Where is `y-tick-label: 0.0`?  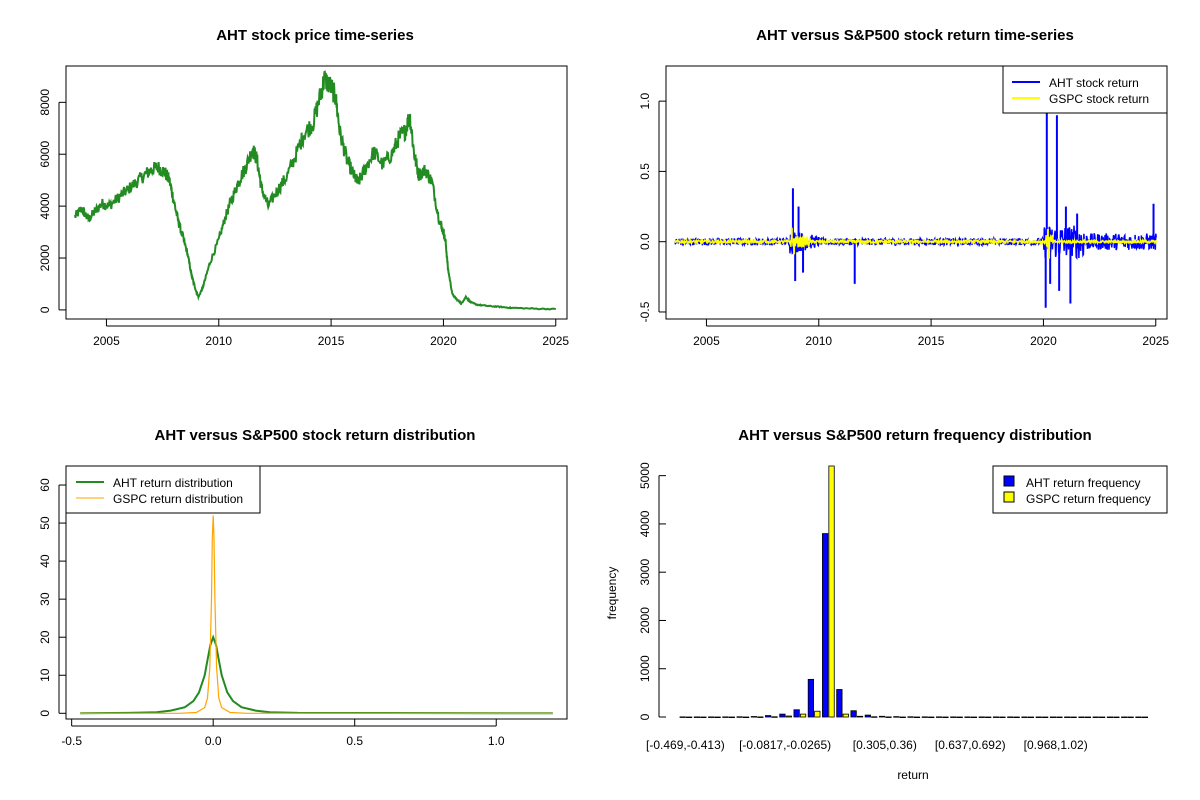 y-tick-label: 0.0 is located at coordinates (645, 241).